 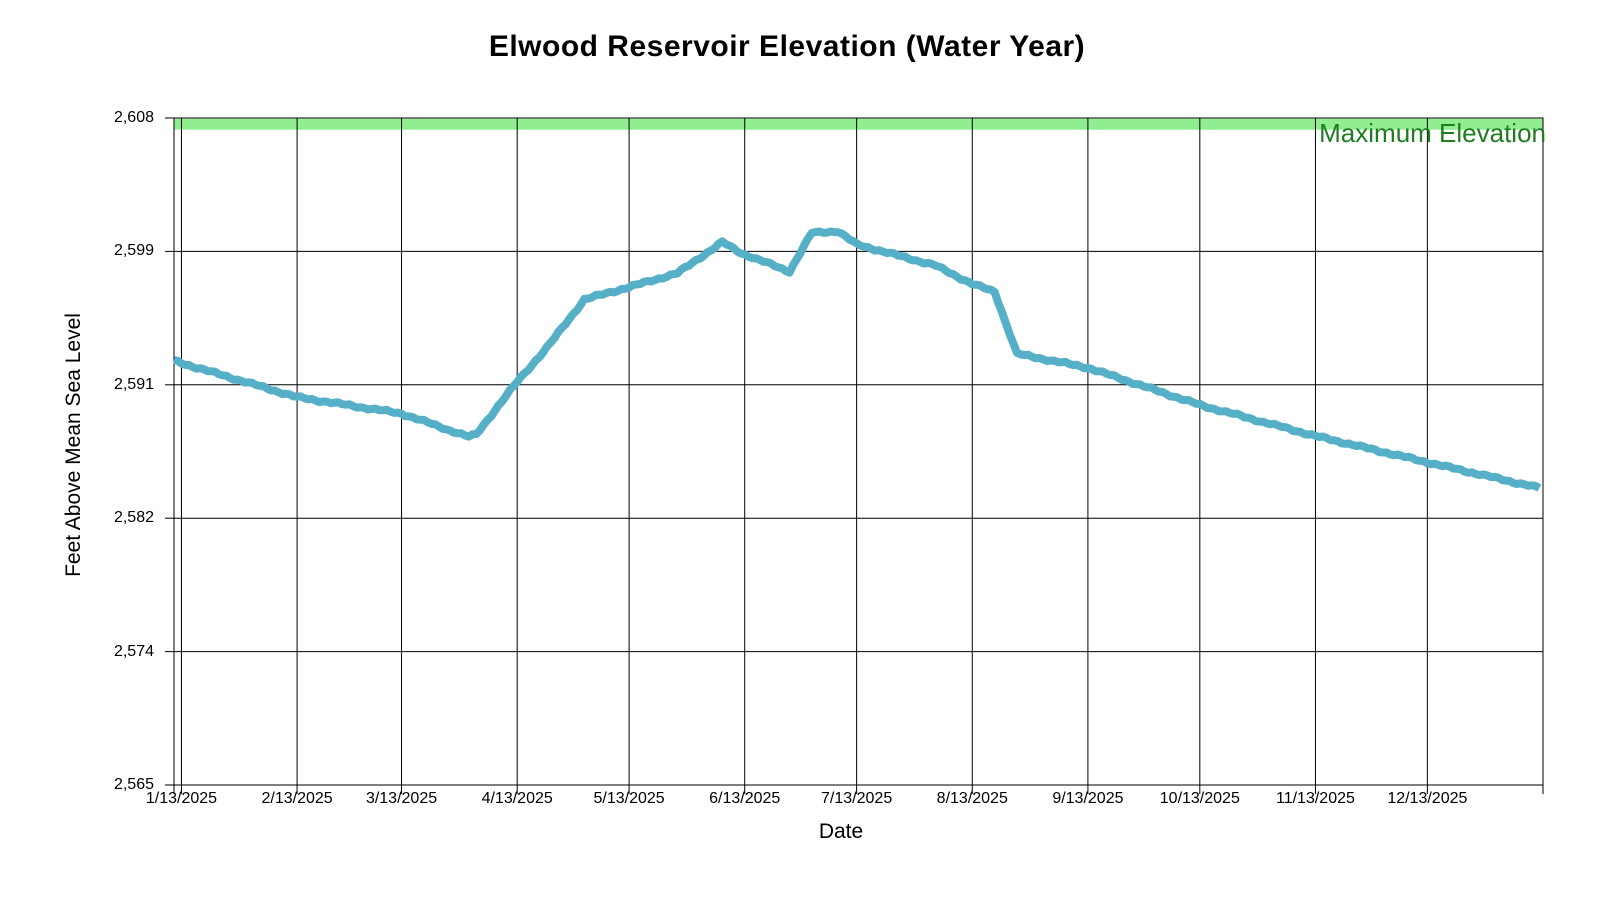 What do you see at coordinates (181, 798) in the screenshot?
I see `x-tick-label: 1/13/2025` at bounding box center [181, 798].